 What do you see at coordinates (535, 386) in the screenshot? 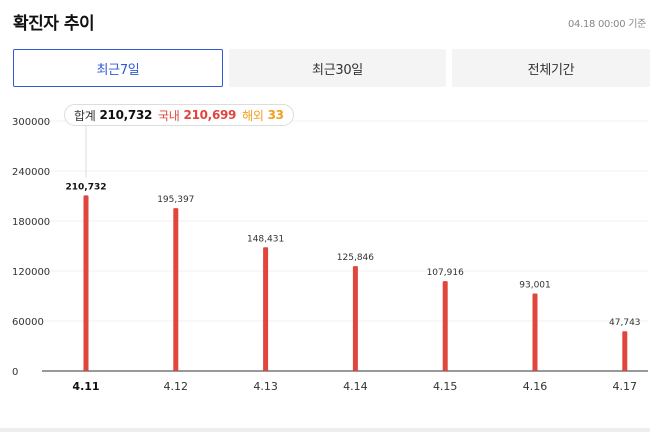
I see `x-tick-label: 4.16` at bounding box center [535, 386].